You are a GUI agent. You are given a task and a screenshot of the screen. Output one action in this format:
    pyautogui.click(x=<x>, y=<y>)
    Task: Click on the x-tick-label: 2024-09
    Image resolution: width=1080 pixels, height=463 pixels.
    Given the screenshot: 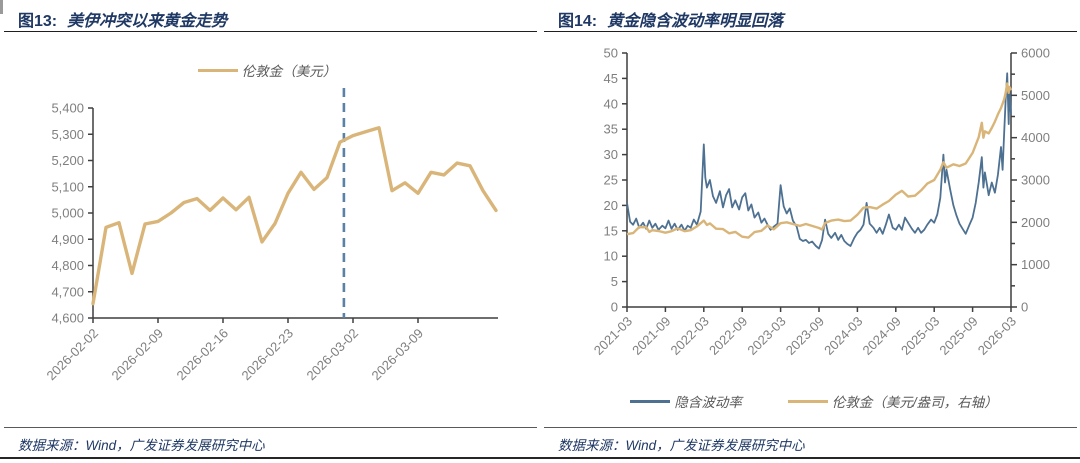 What is the action you would take?
    pyautogui.click(x=882, y=336)
    